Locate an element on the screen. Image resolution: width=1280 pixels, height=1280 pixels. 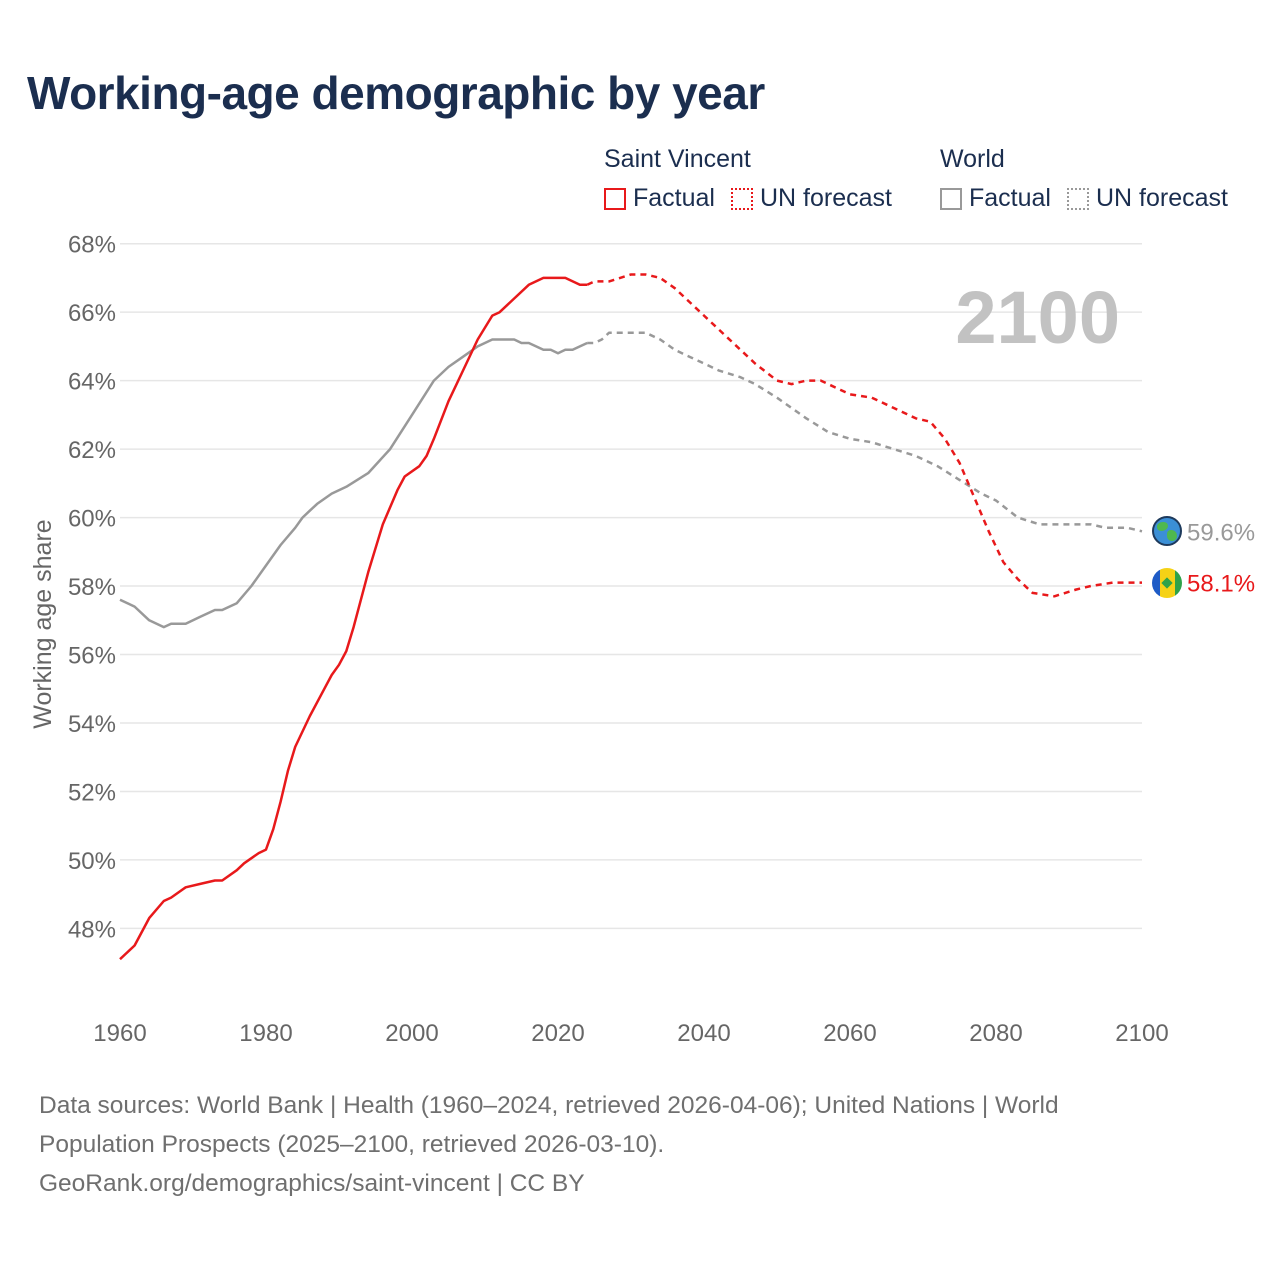
y-tick-label: 52% is located at coordinates (92, 792).